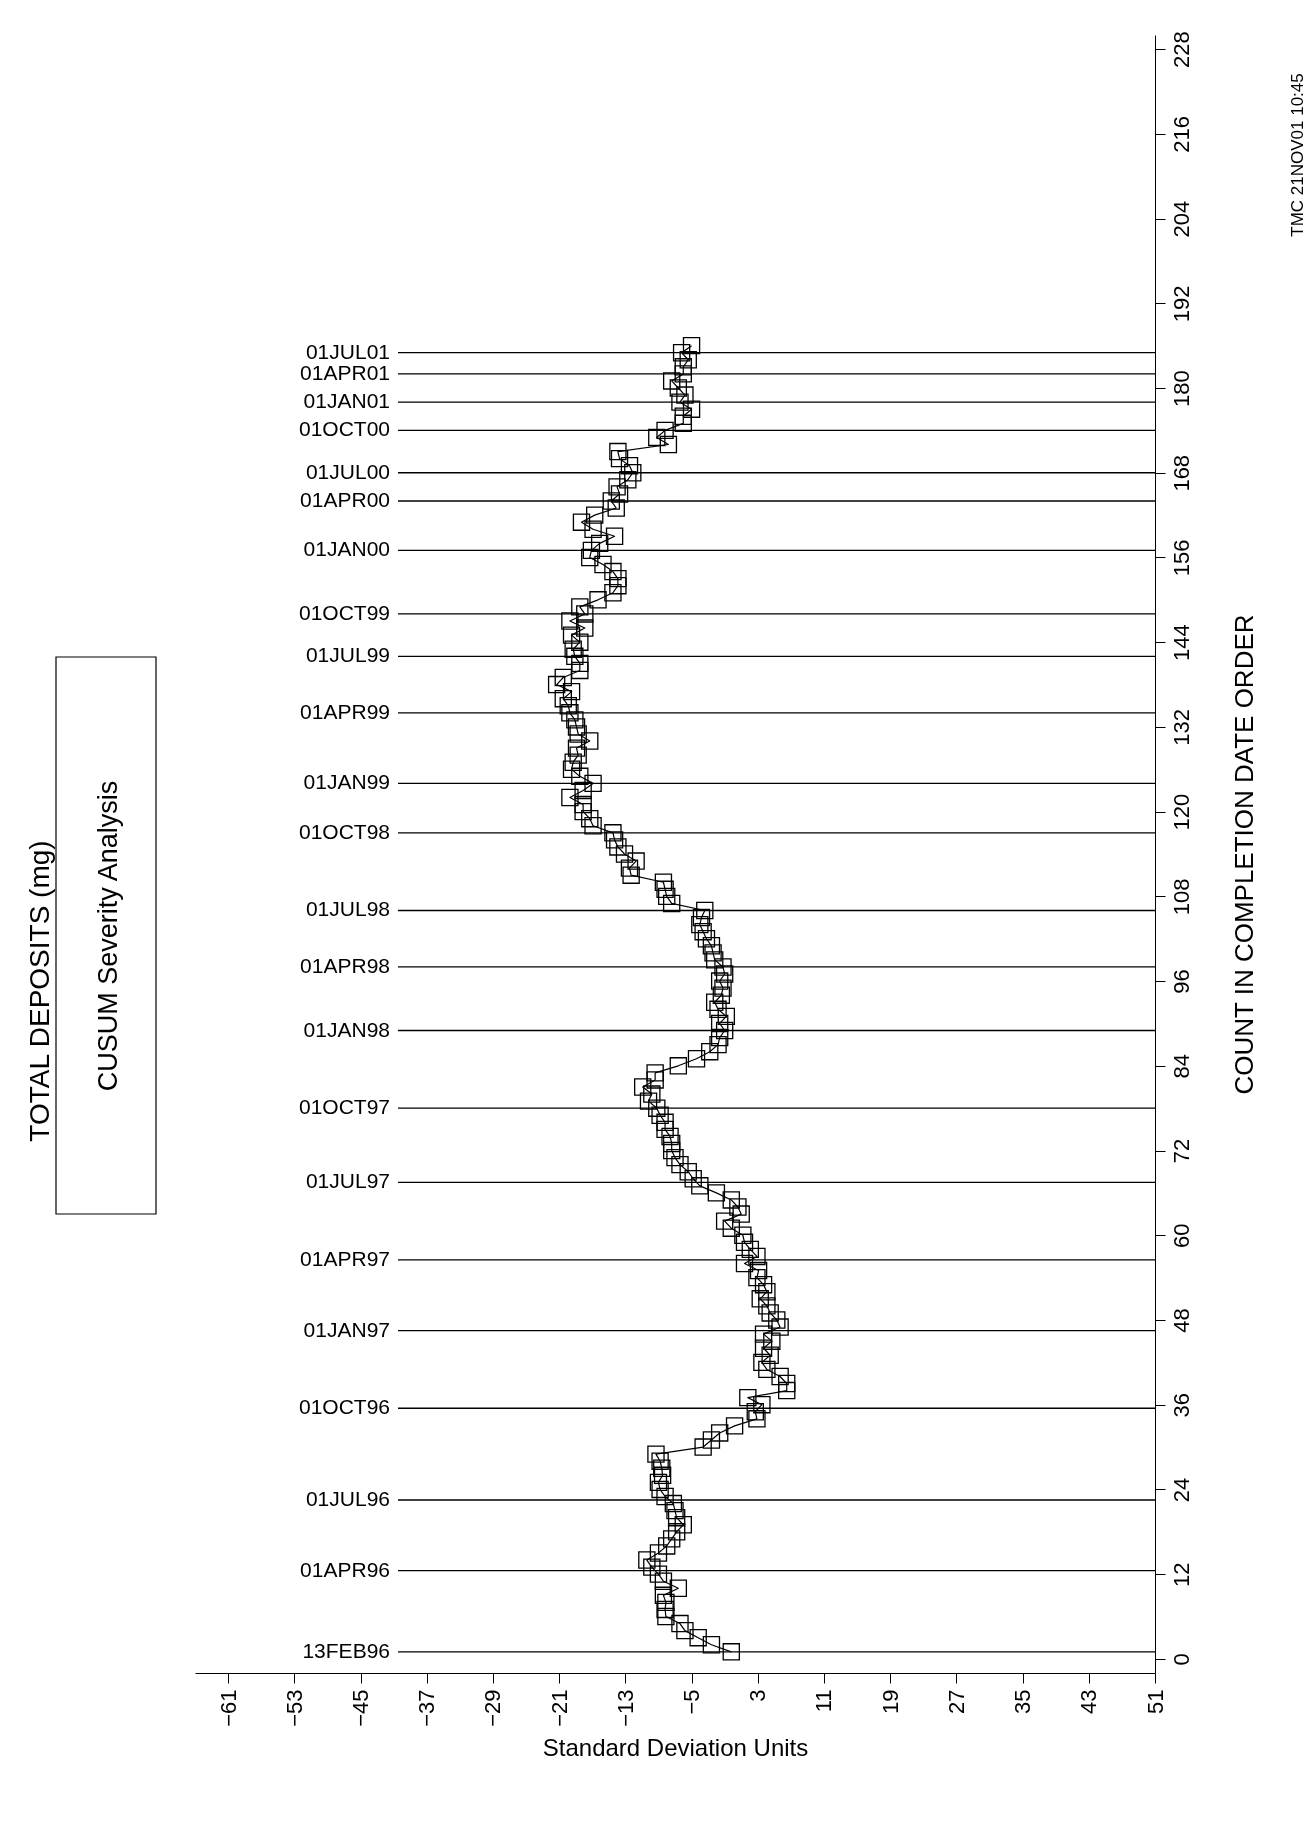  I want to click on x-tick-label: −5, so click(692, 1702).